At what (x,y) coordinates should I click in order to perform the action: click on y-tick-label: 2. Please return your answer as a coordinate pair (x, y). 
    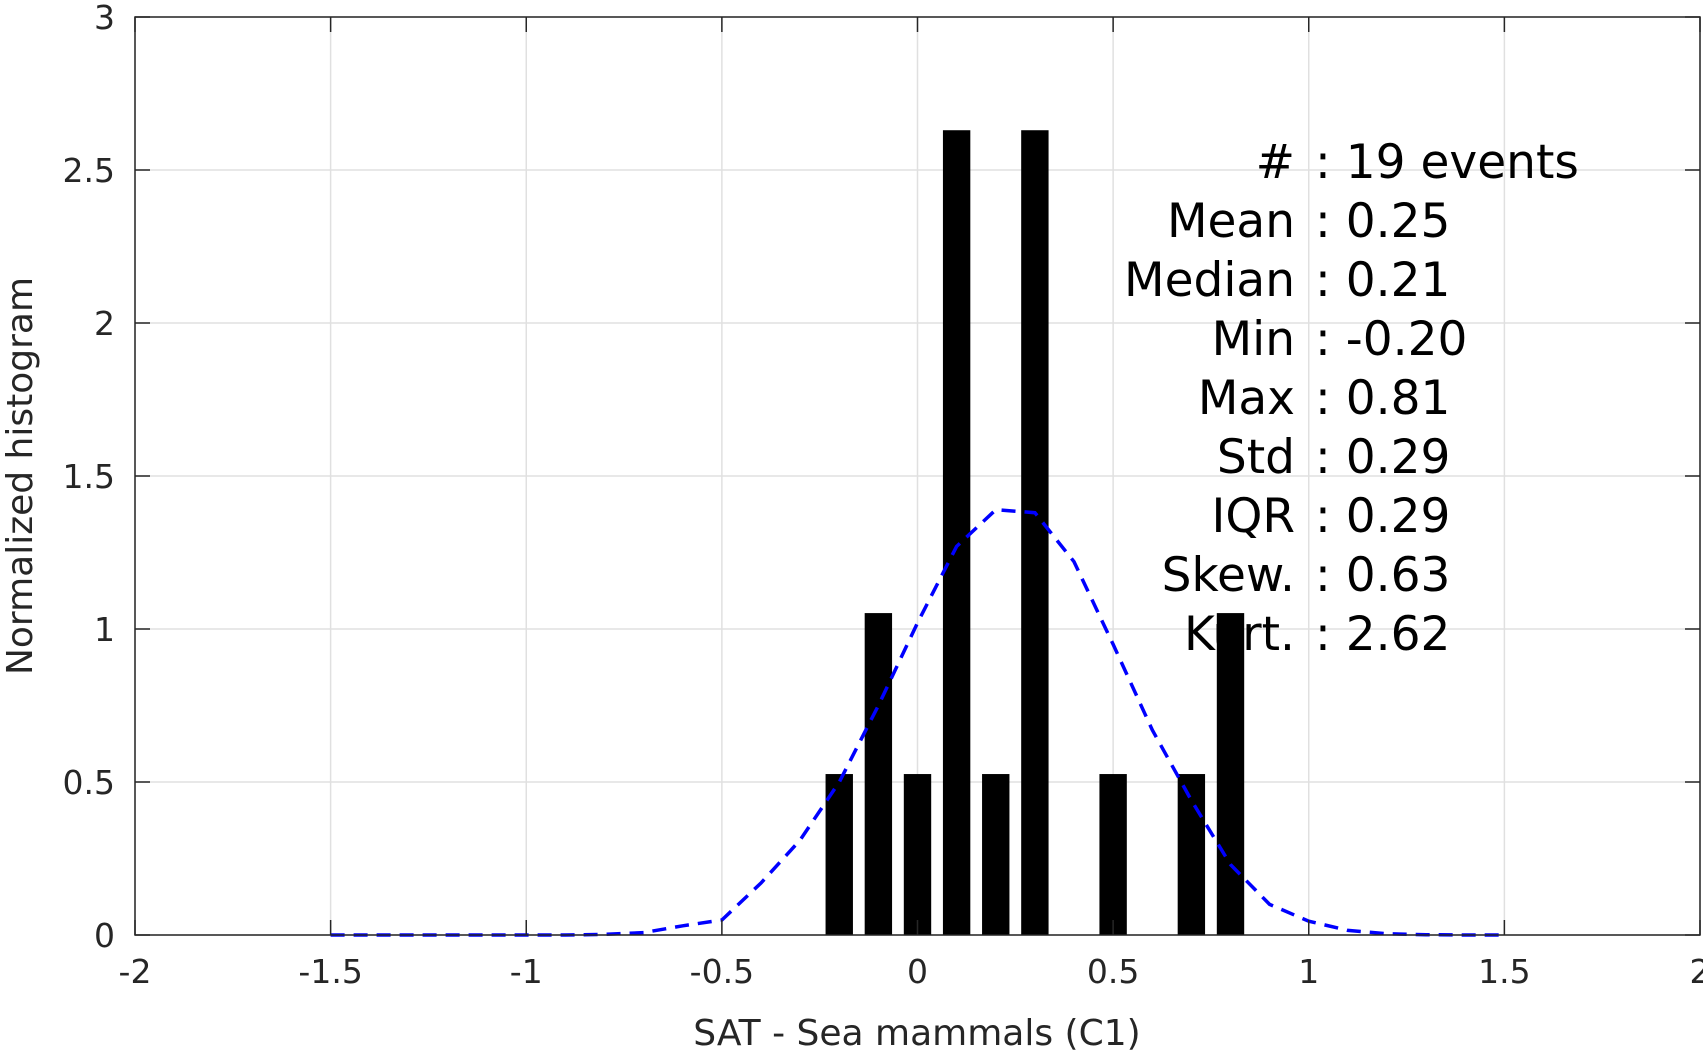
    Looking at the image, I should click on (104, 323).